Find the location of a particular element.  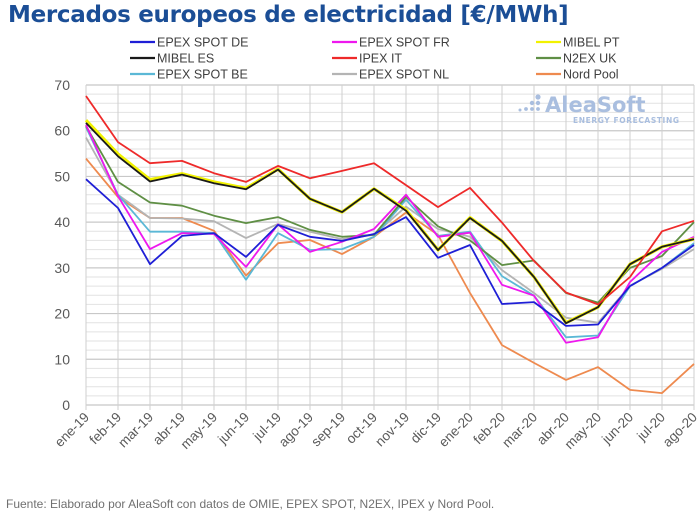

x-tick-label: mar-19 is located at coordinates (135, 430).